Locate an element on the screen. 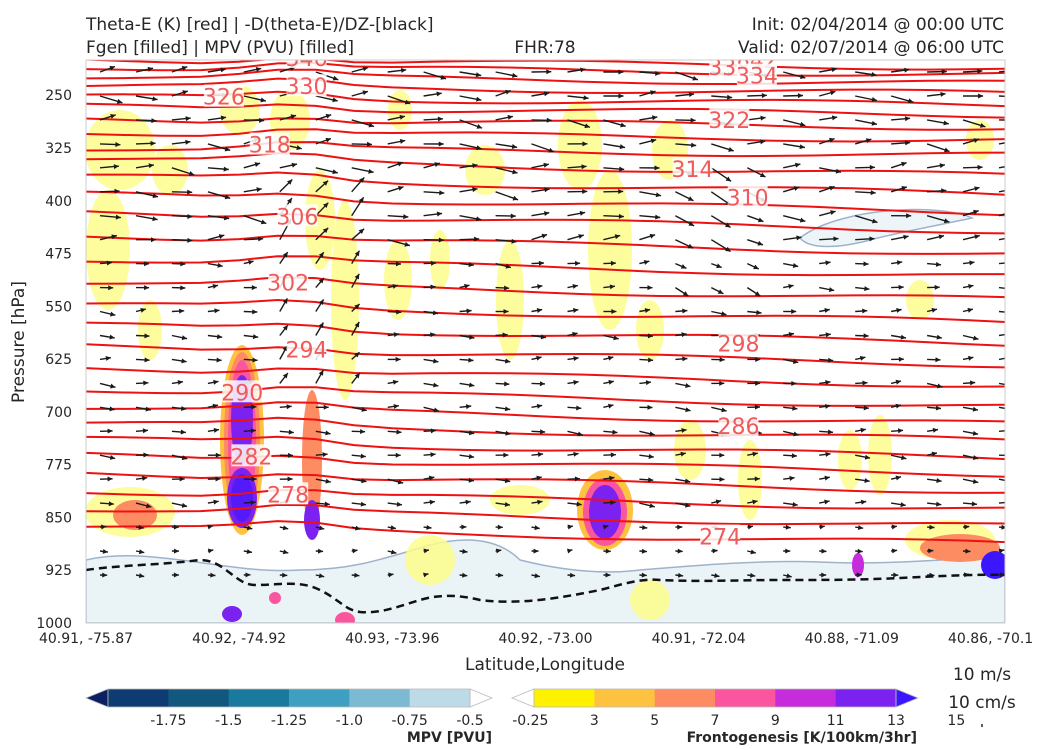  colorbar-tick-label: 9 is located at coordinates (775, 721).